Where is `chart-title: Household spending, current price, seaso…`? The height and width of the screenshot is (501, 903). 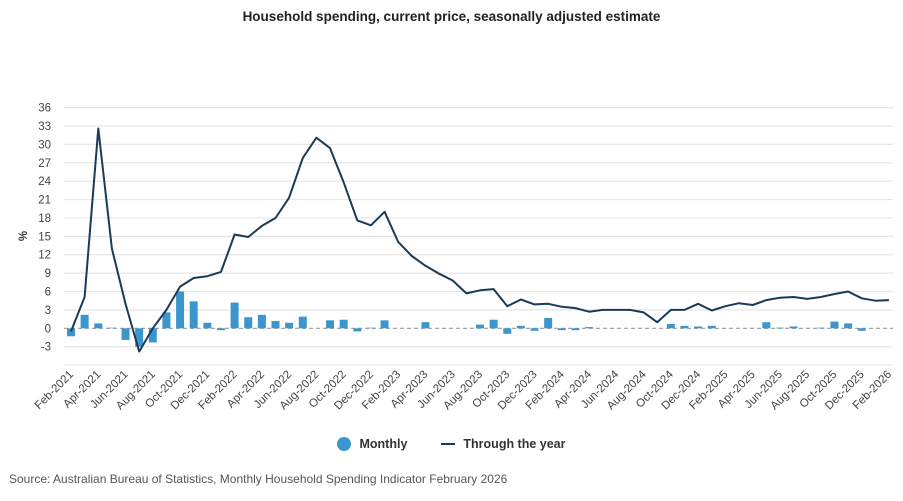 chart-title: Household spending, current price, seaso… is located at coordinates (451, 16).